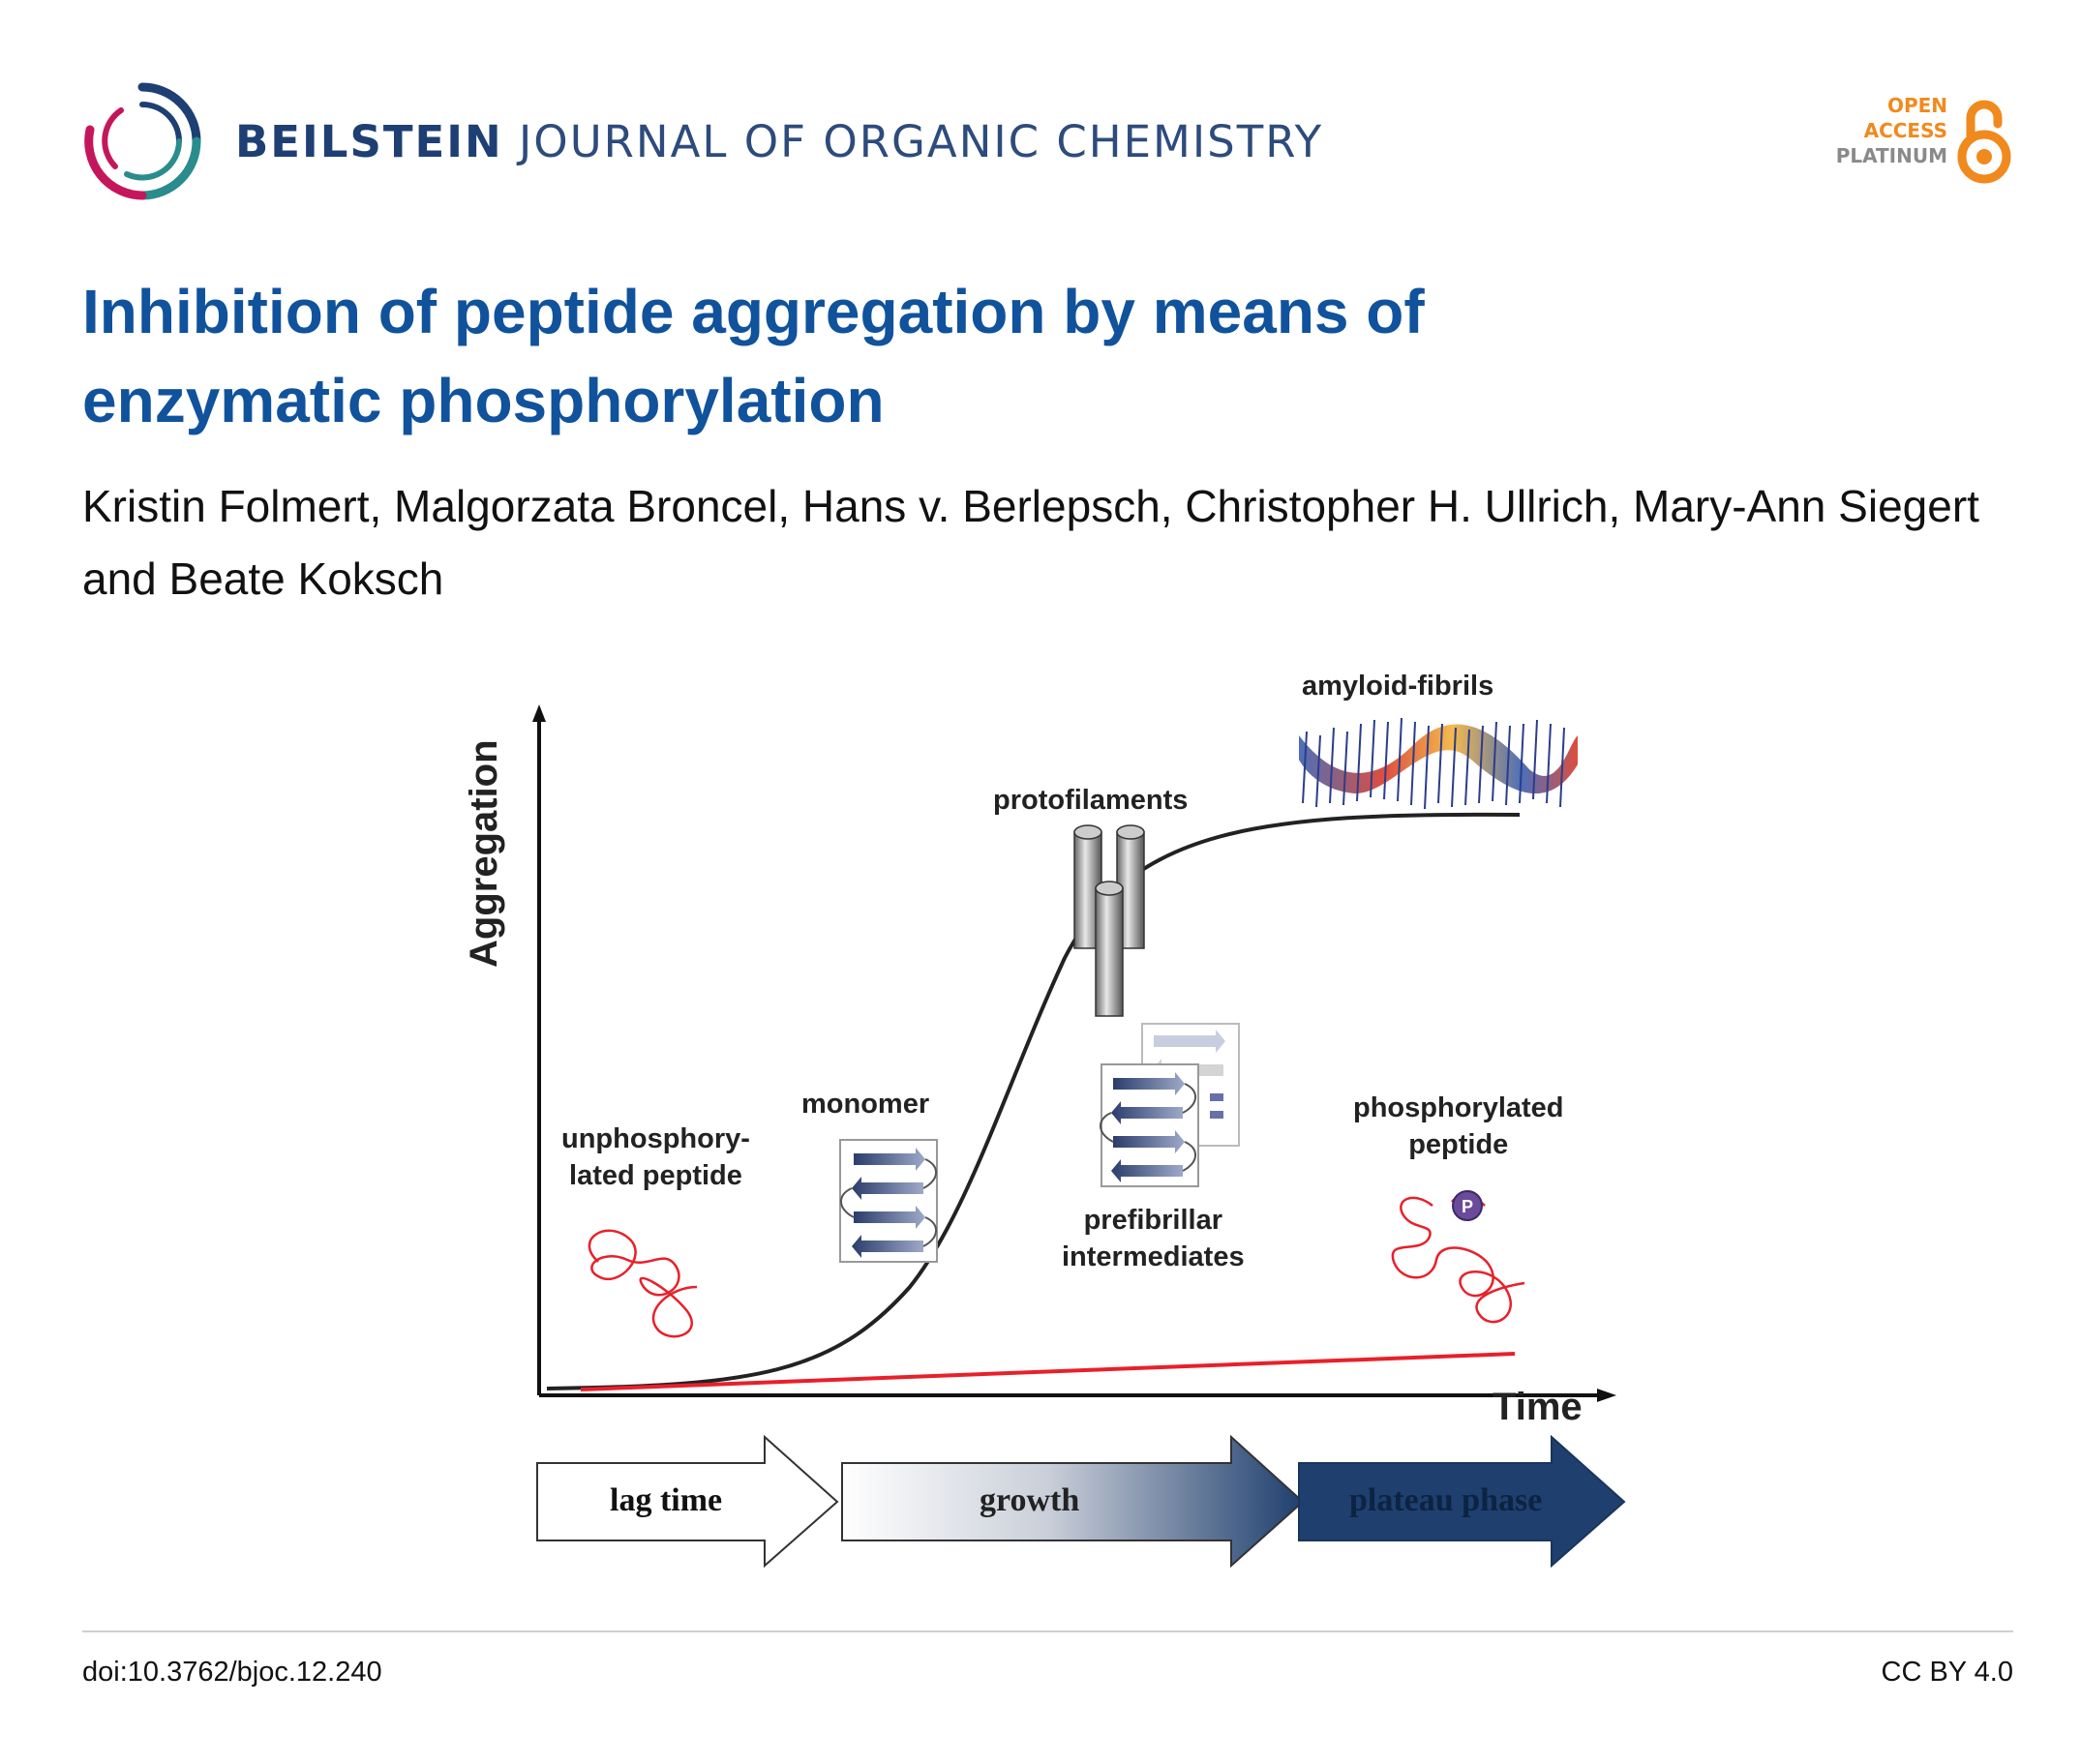 The width and height of the screenshot is (2081, 1764). What do you see at coordinates (539, 713) in the screenshot?
I see `y-axis-arrowhead` at bounding box center [539, 713].